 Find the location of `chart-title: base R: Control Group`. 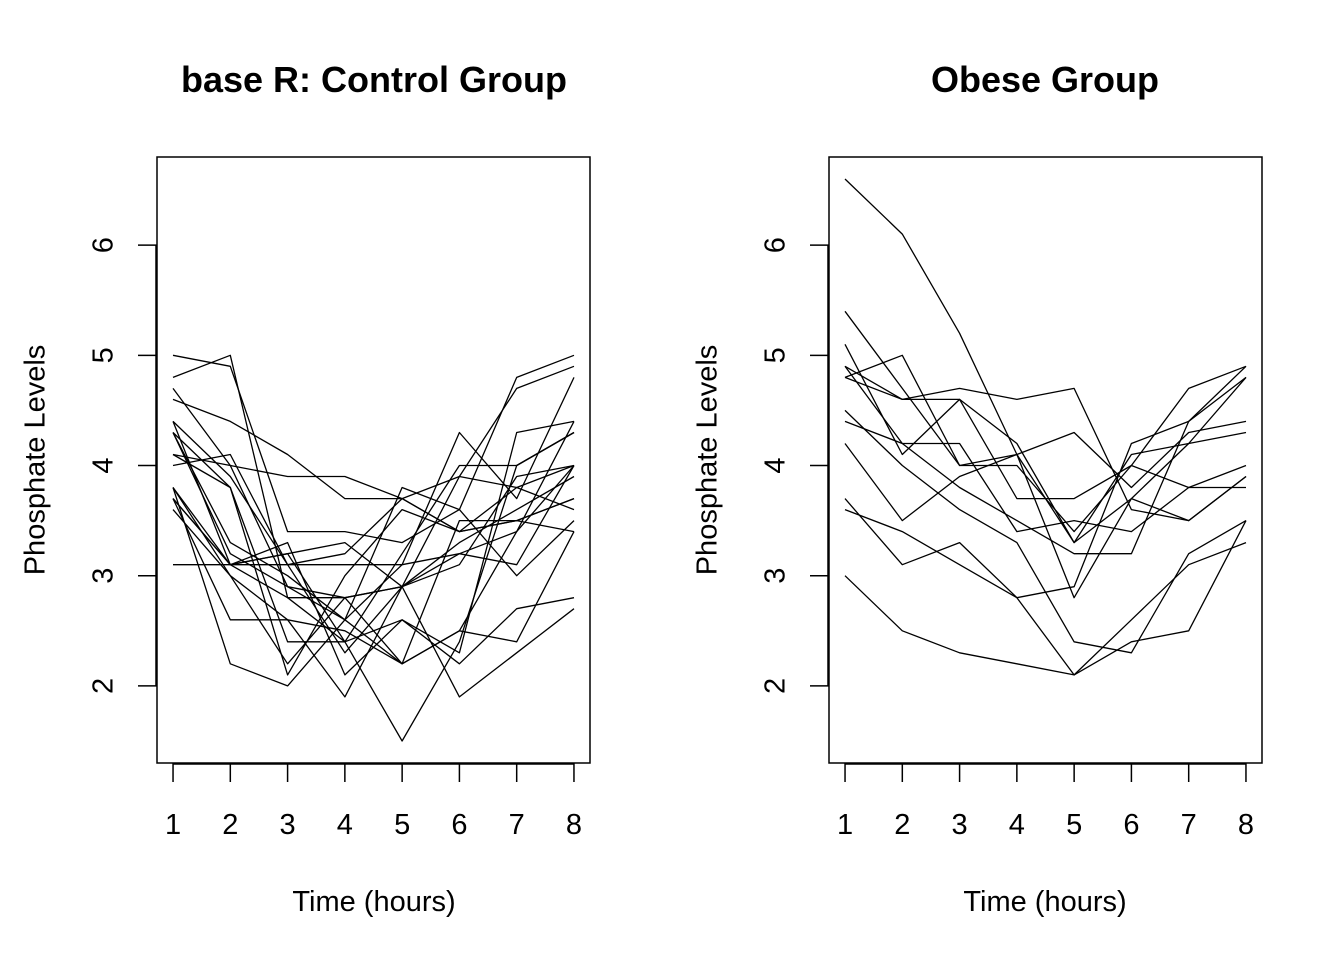

chart-title: base R: Control Group is located at coordinates (374, 79).